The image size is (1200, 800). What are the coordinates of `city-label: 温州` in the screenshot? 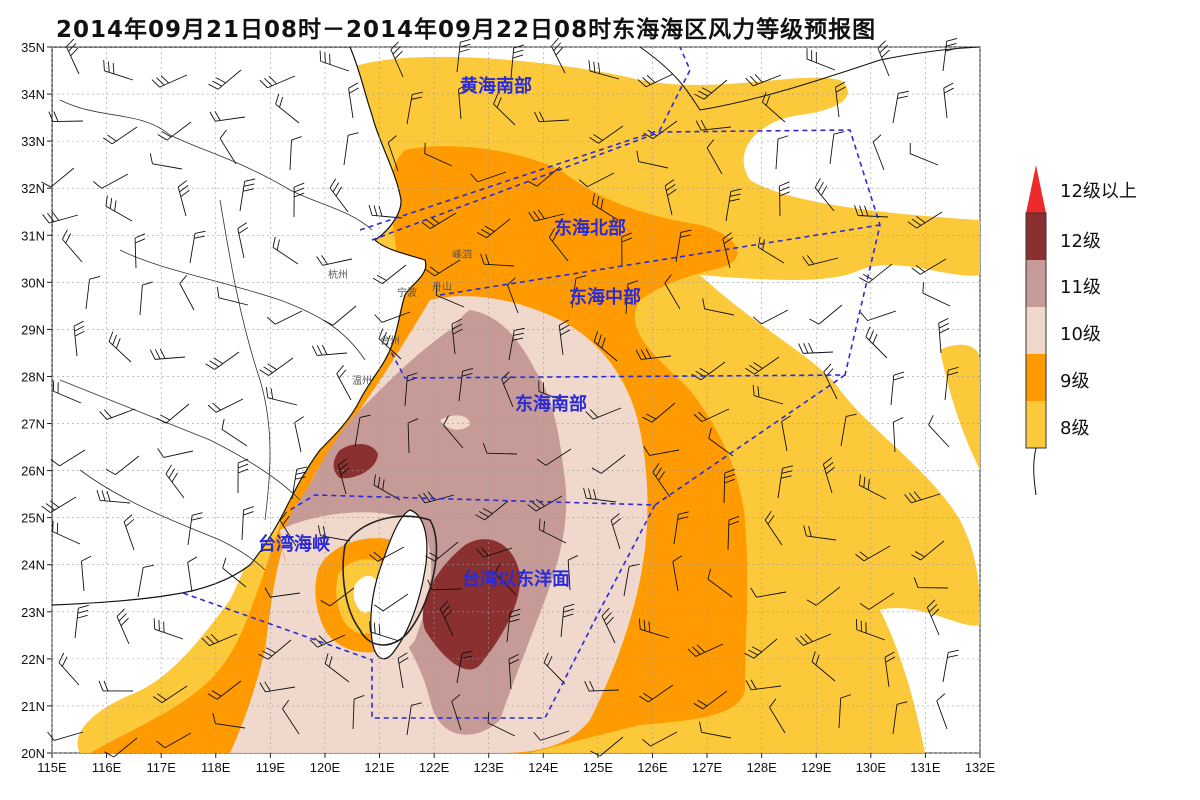 It's located at (362, 381).